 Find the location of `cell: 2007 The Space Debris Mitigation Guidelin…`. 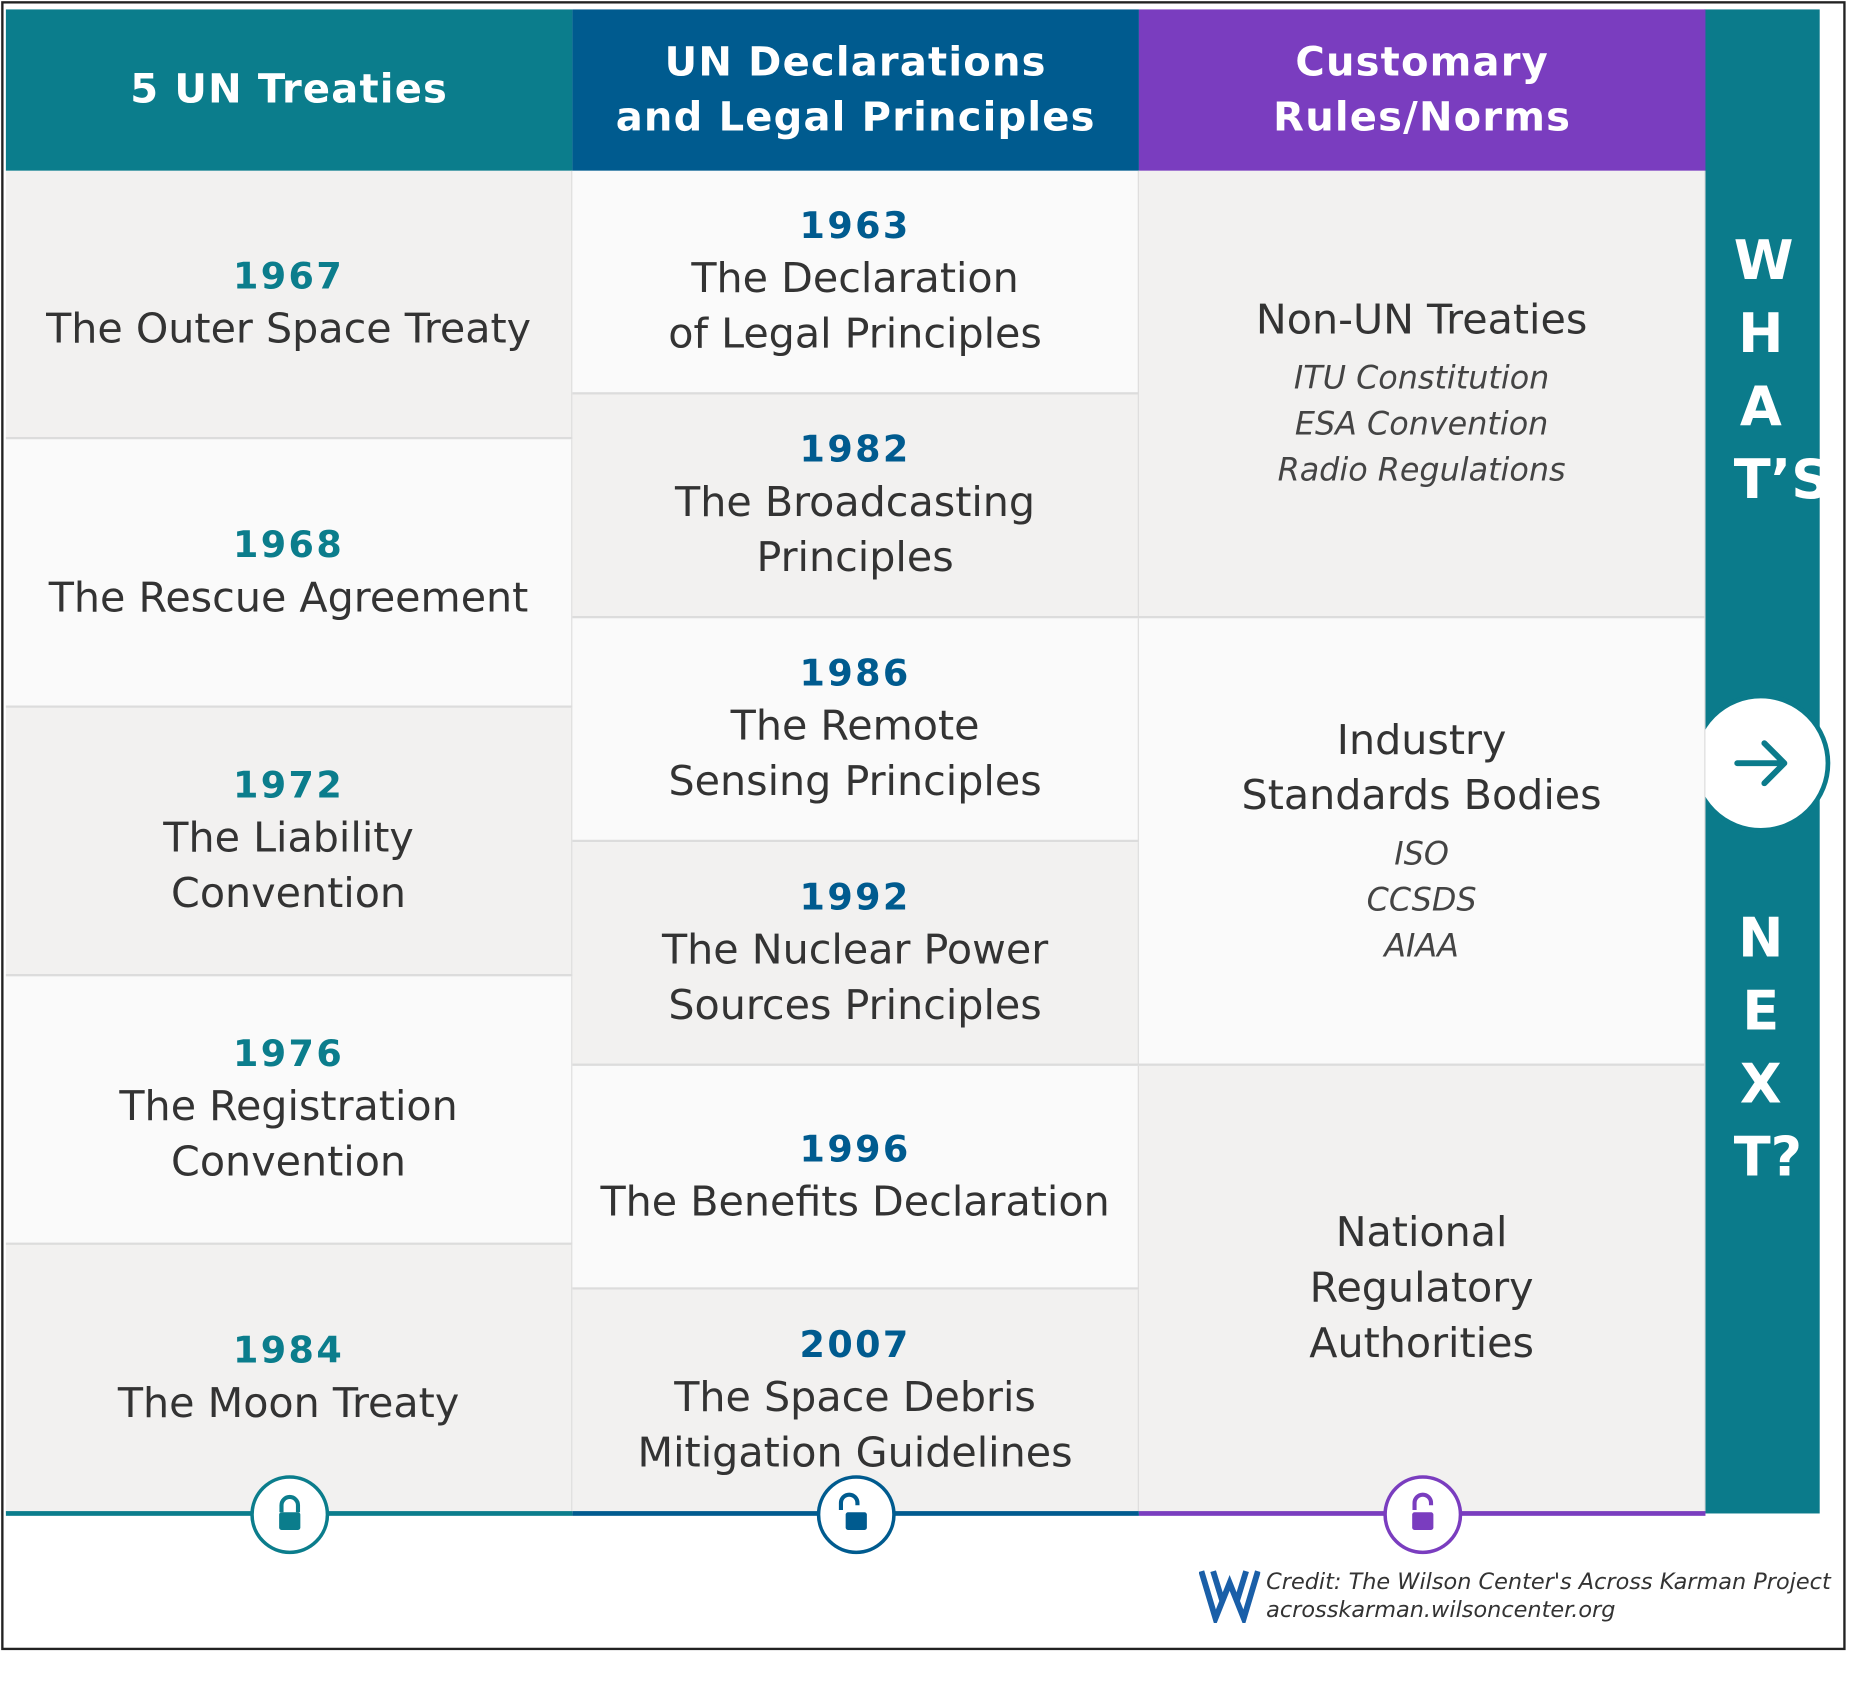

cell: 2007 The Space Debris Mitigation Guidelin… is located at coordinates (855, 1401).